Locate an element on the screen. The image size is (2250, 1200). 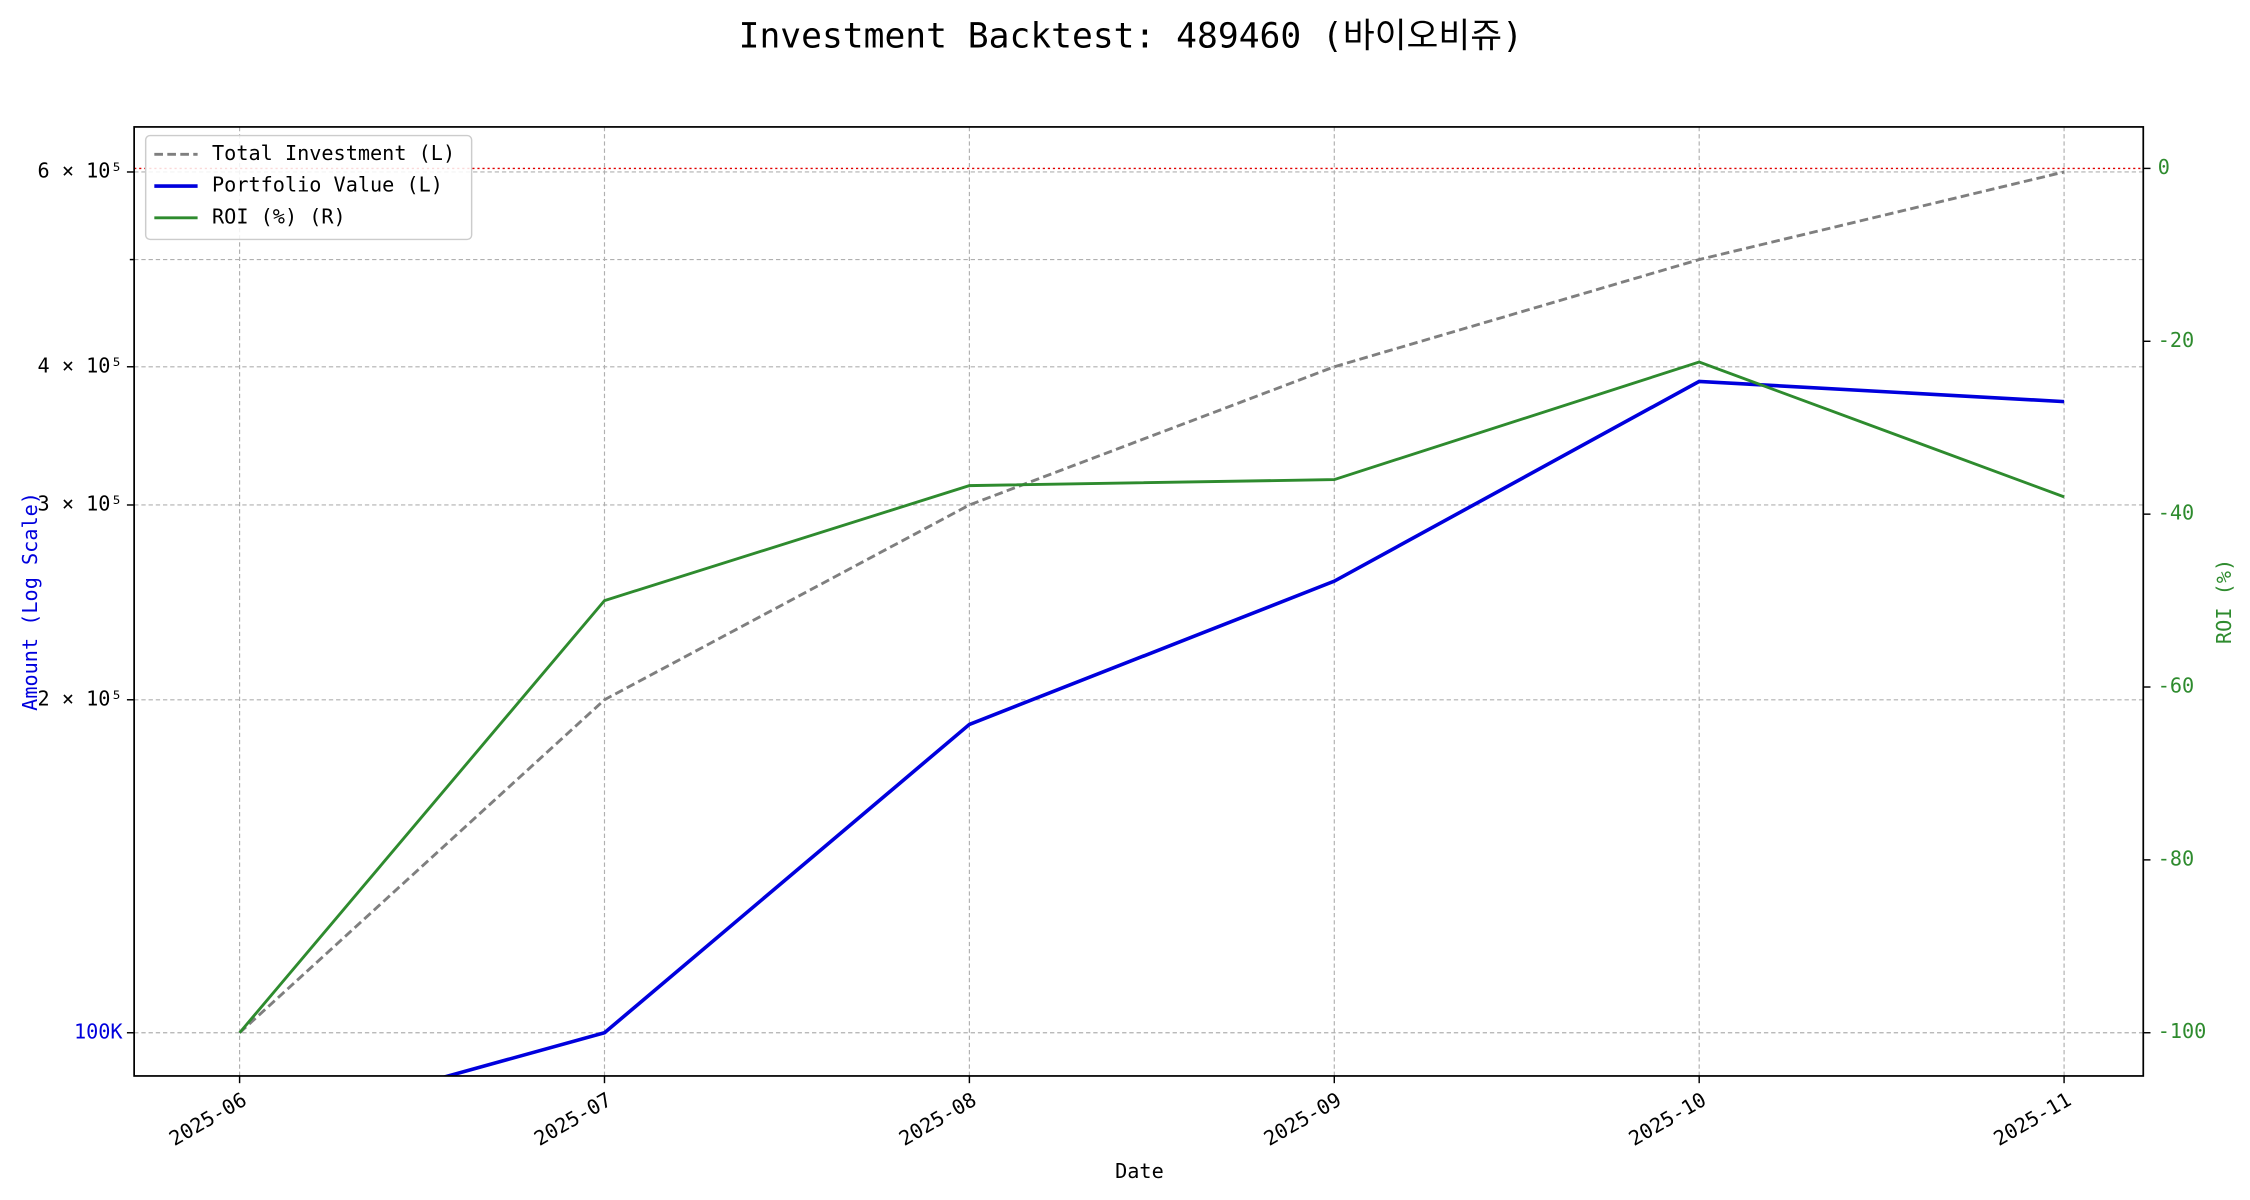
y2-tick-label: -20 is located at coordinates (2176, 340).